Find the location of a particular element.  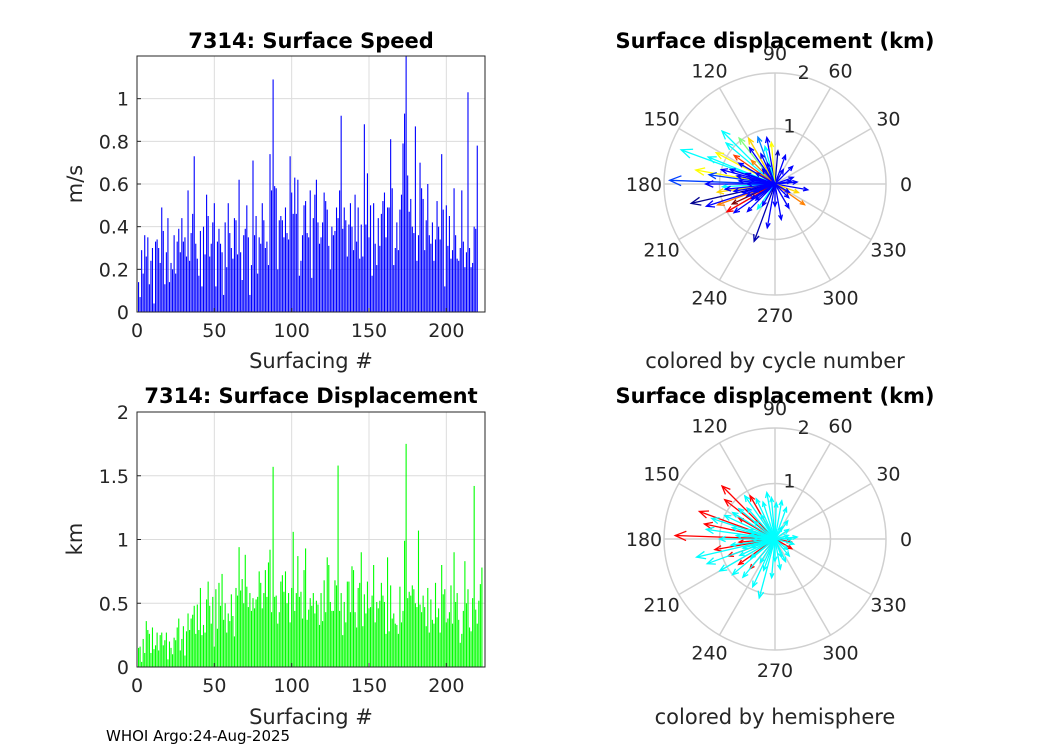

displacement-xlabel: Surfacing # is located at coordinates (311, 717).